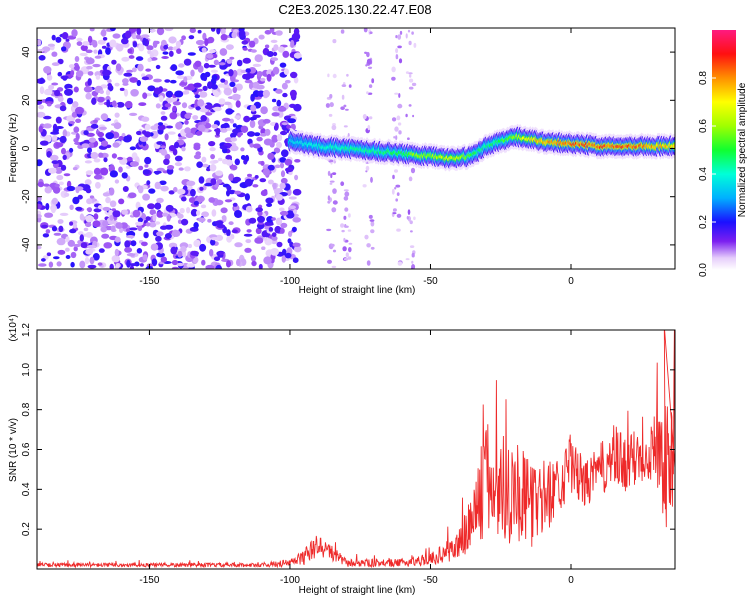 The width and height of the screenshot is (750, 600). What do you see at coordinates (13, 327) in the screenshot?
I see `snr-scale-label: (x10⁴)` at bounding box center [13, 327].